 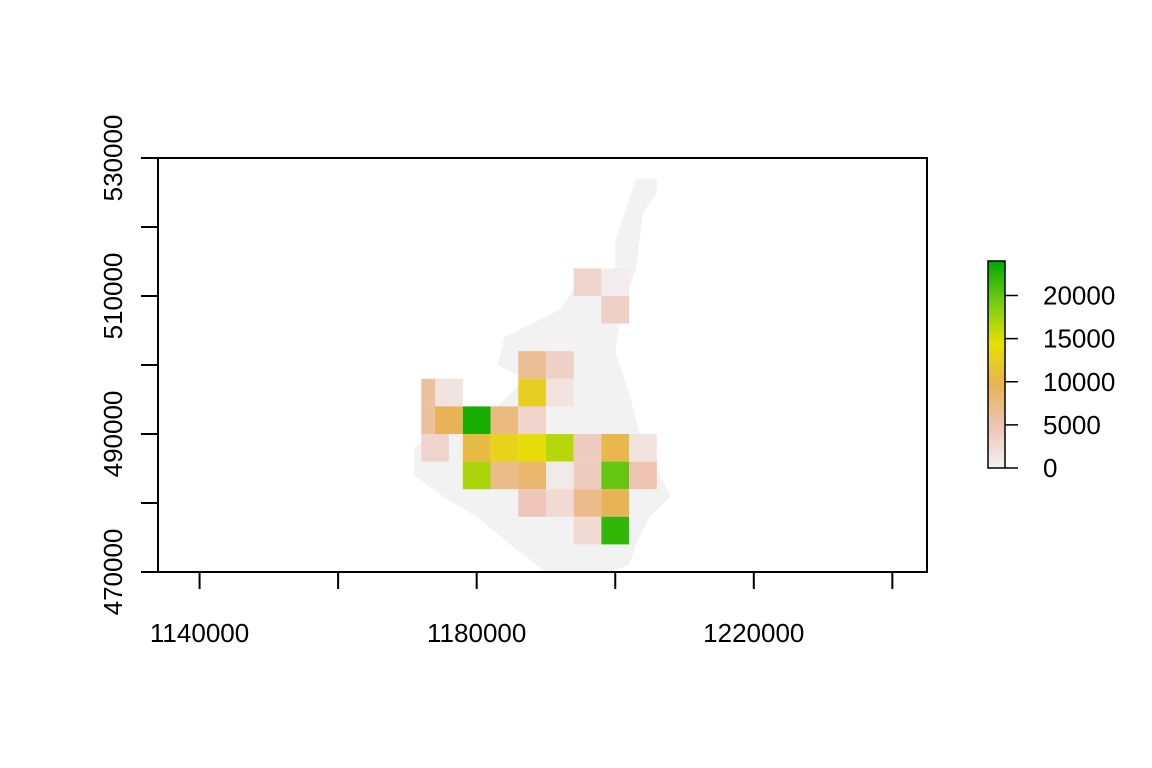 What do you see at coordinates (476, 633) in the screenshot?
I see `x-tick-label: 1180000` at bounding box center [476, 633].